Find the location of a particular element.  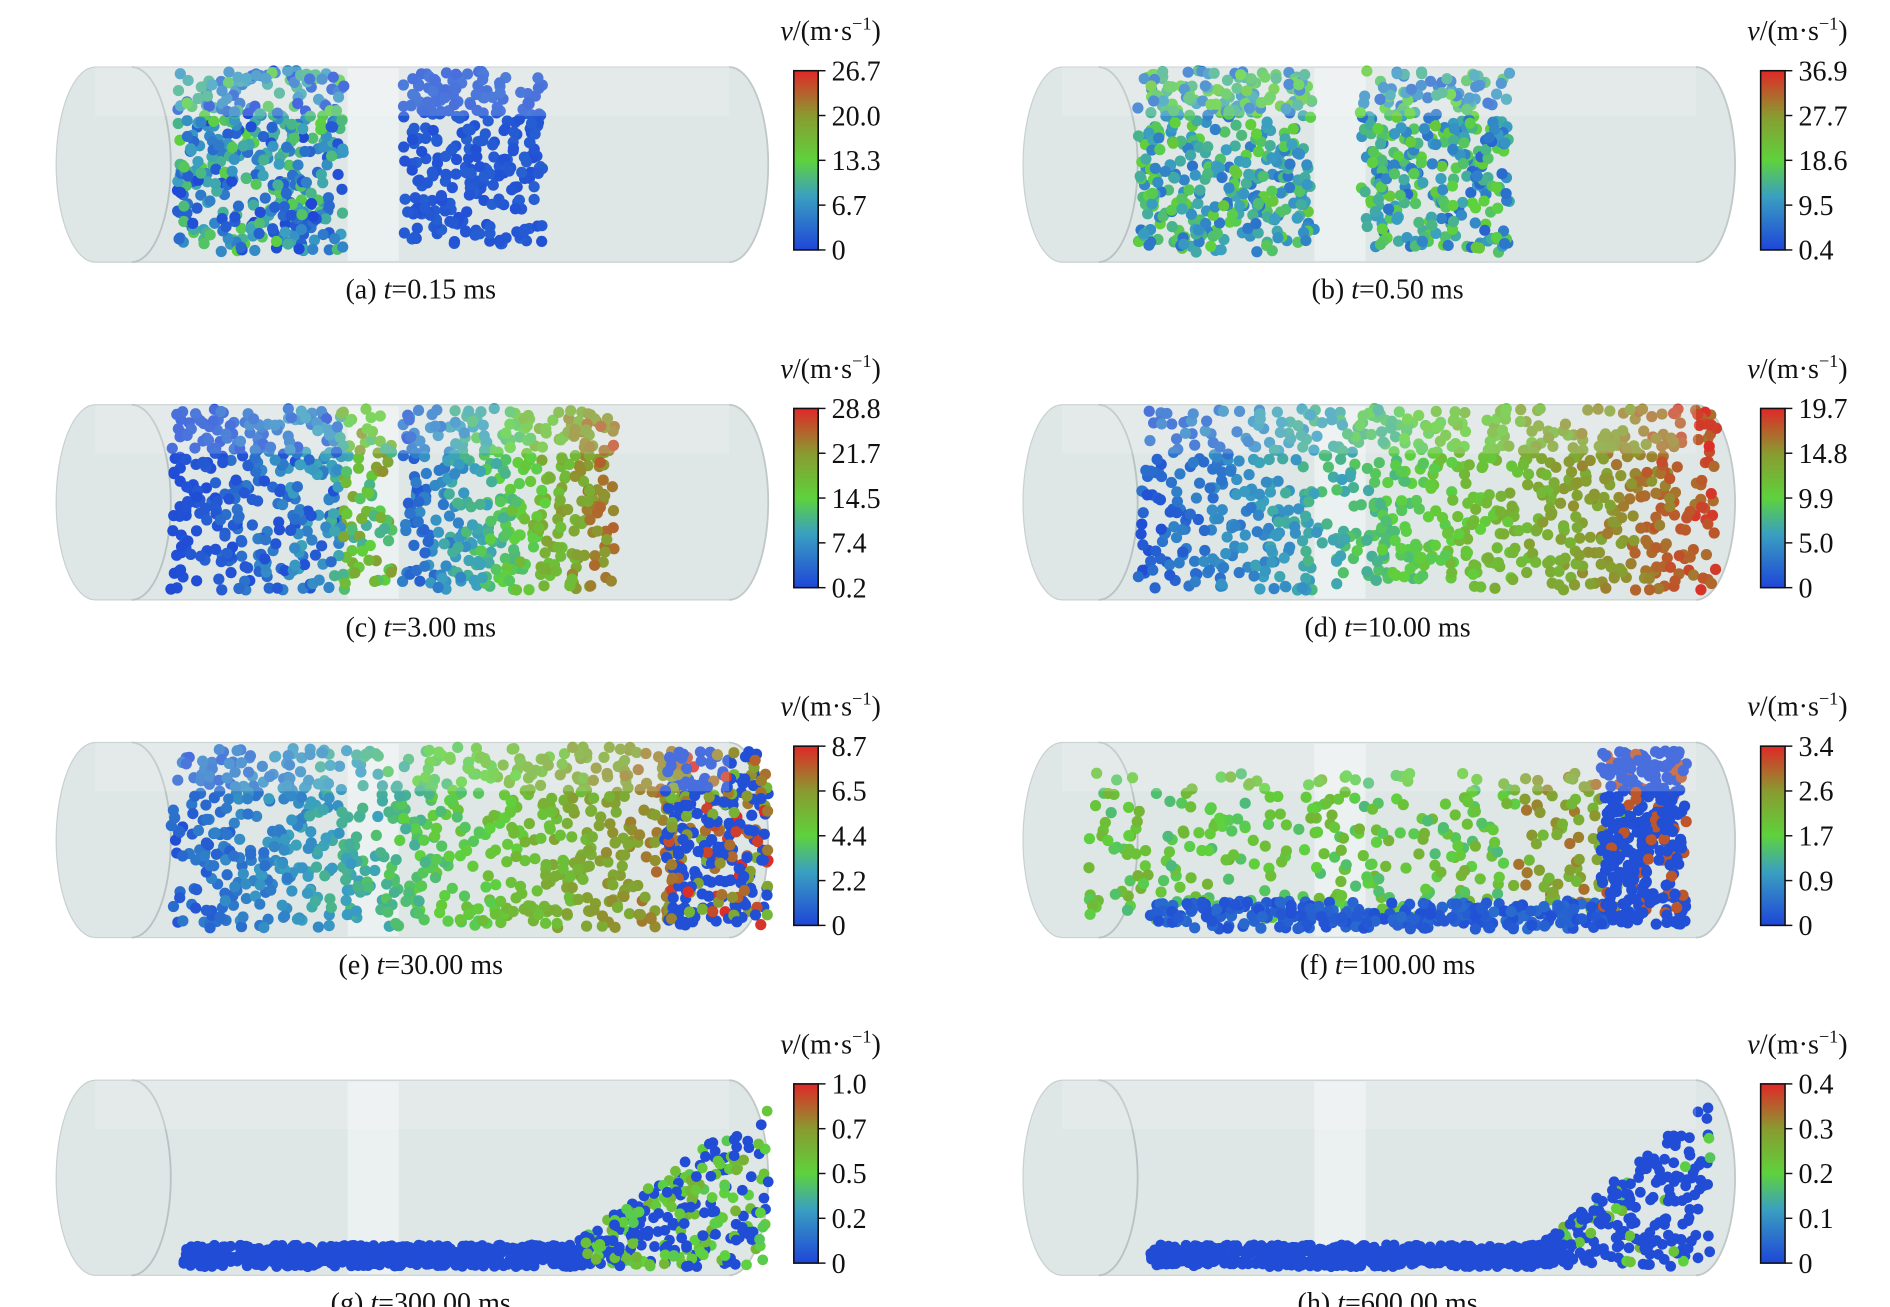

colorbar-tick-label: 2.2 is located at coordinates (849, 881).